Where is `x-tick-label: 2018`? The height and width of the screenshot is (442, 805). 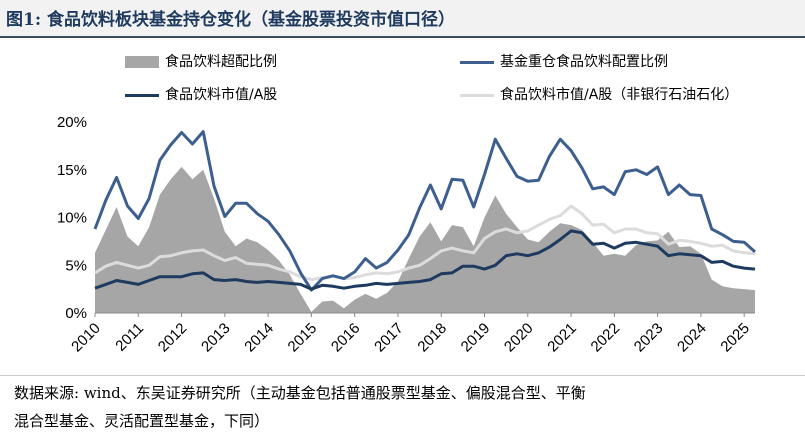 x-tick-label: 2018 is located at coordinates (432, 338).